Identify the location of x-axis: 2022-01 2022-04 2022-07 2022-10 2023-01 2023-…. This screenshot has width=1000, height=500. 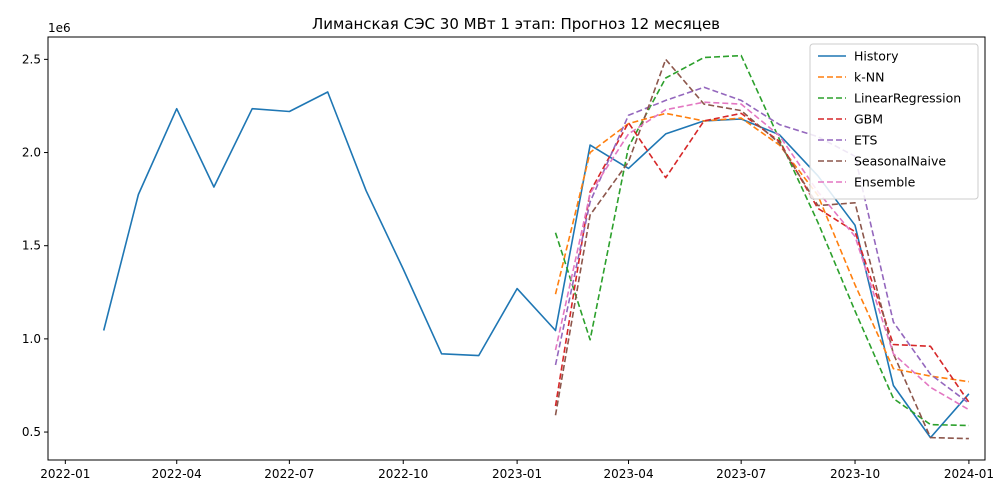
(517, 470).